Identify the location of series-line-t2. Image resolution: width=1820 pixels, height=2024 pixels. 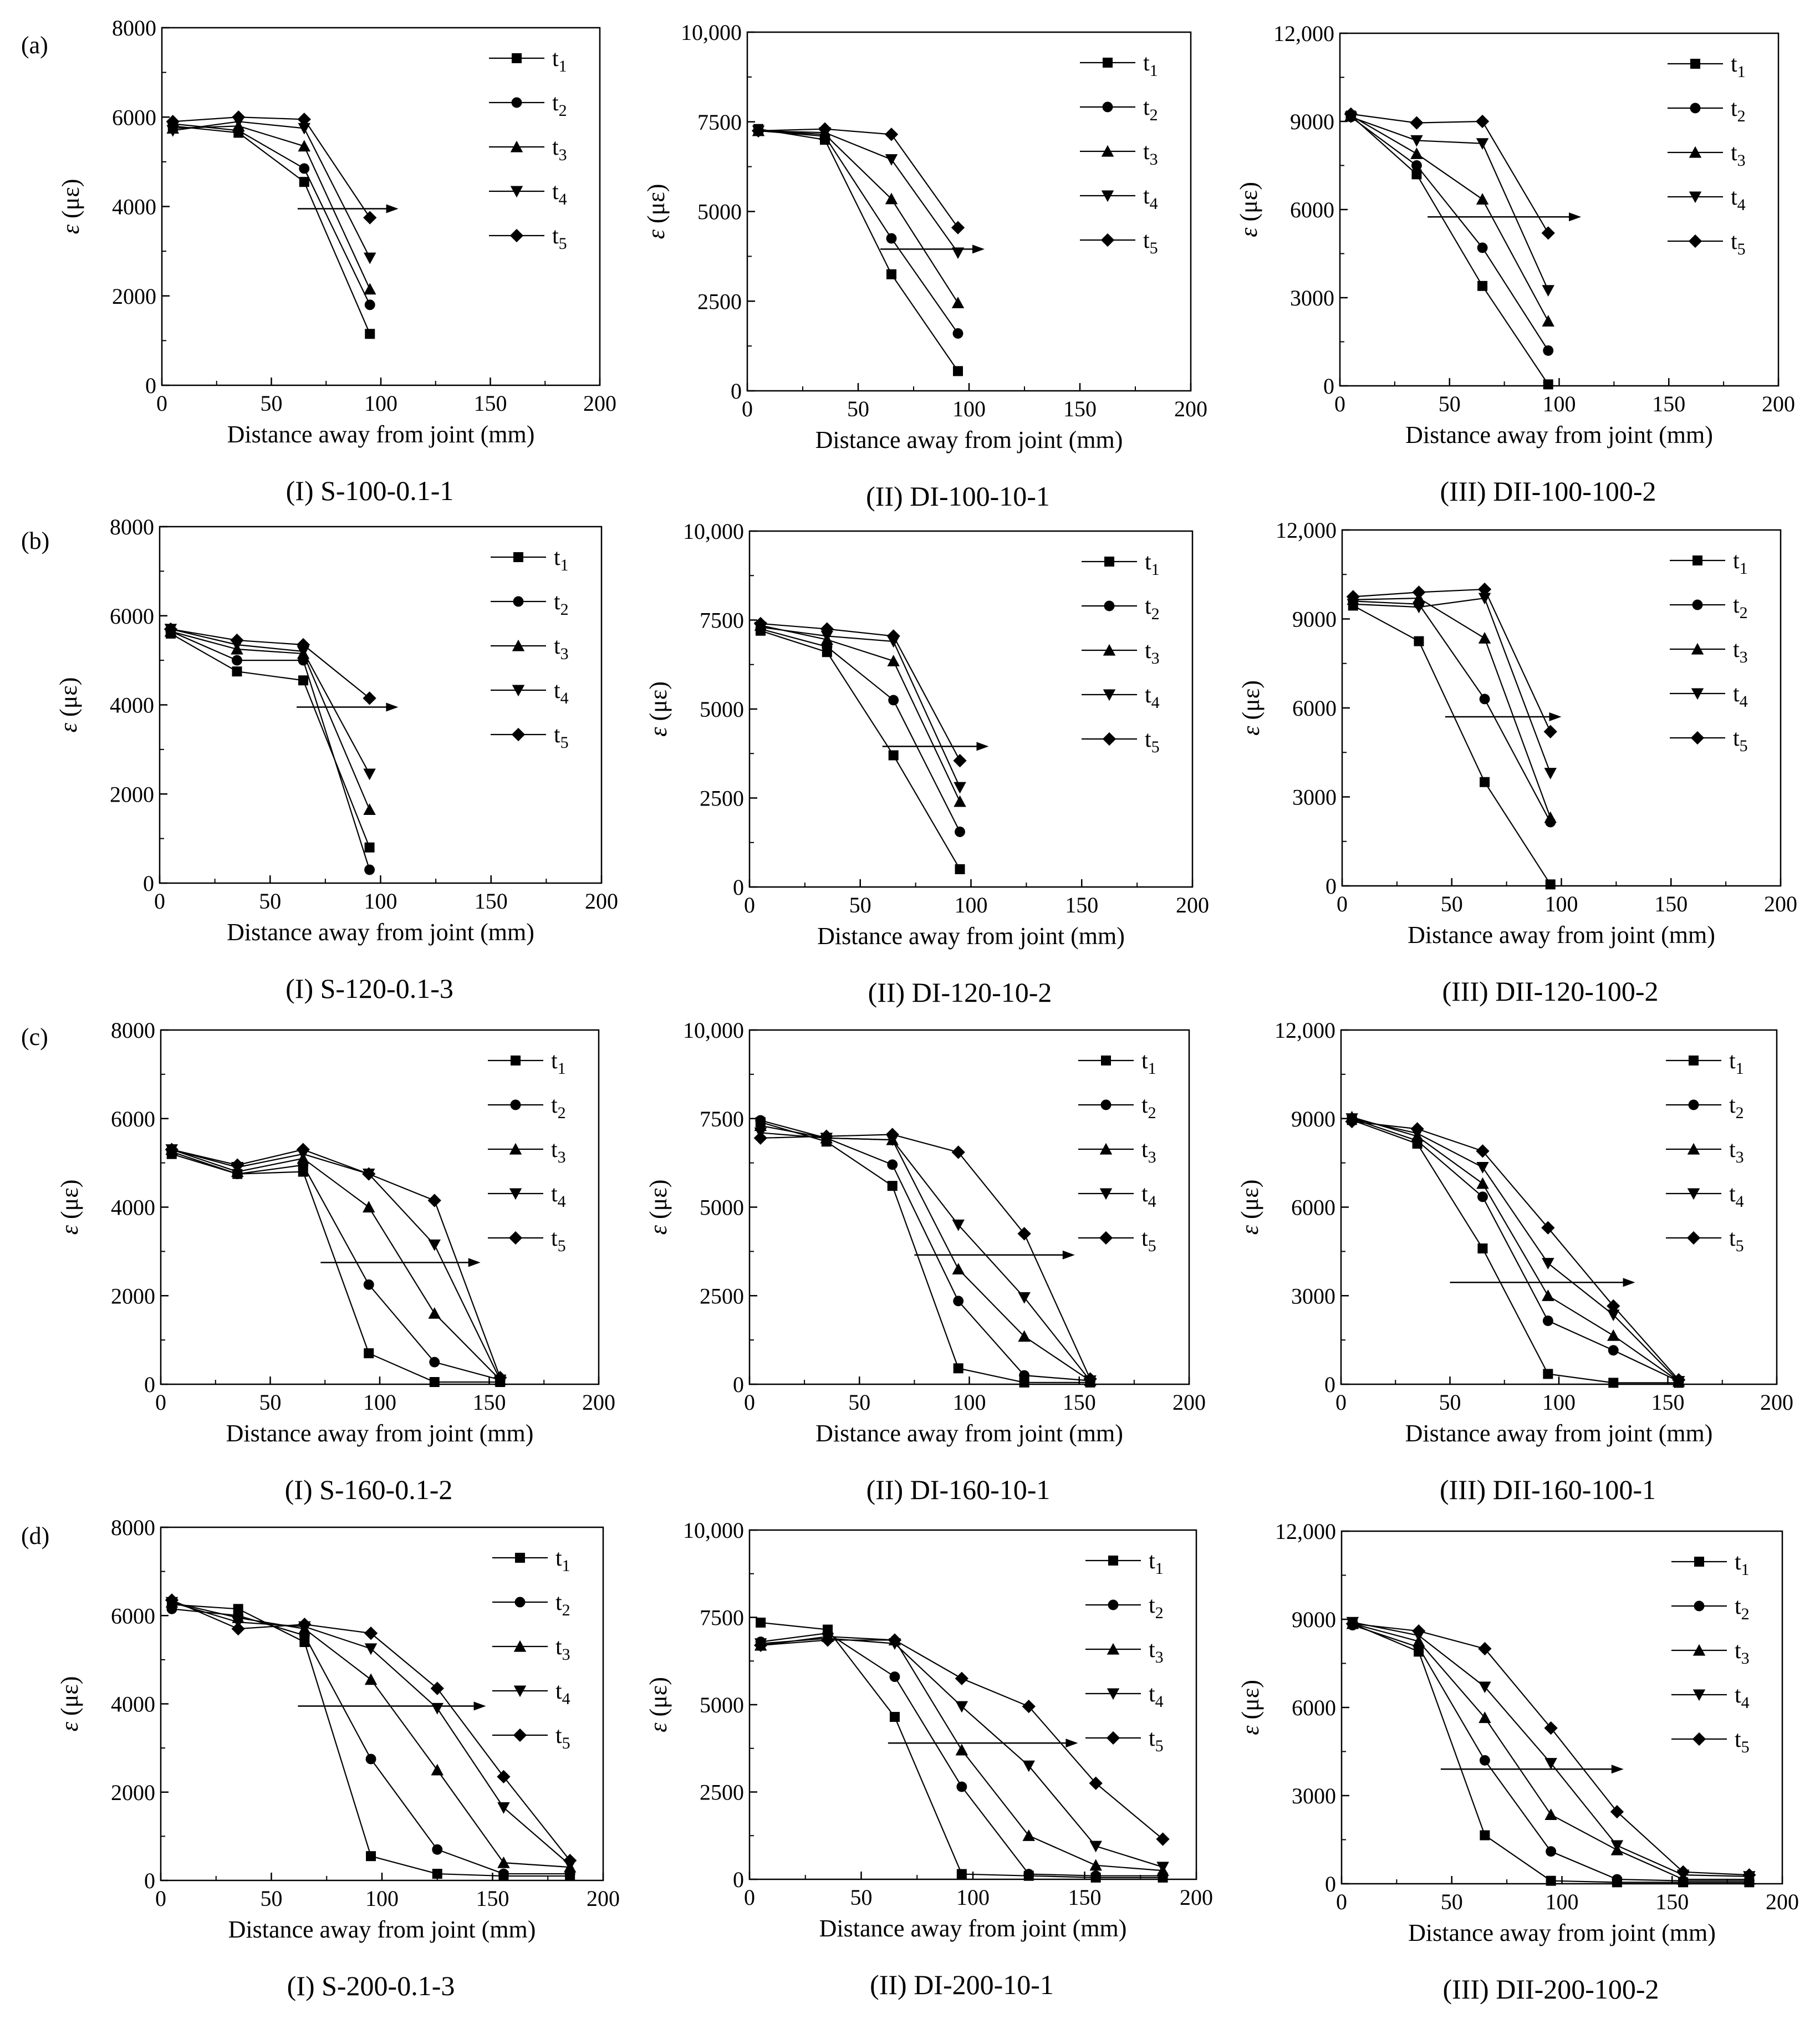
(1551, 1753).